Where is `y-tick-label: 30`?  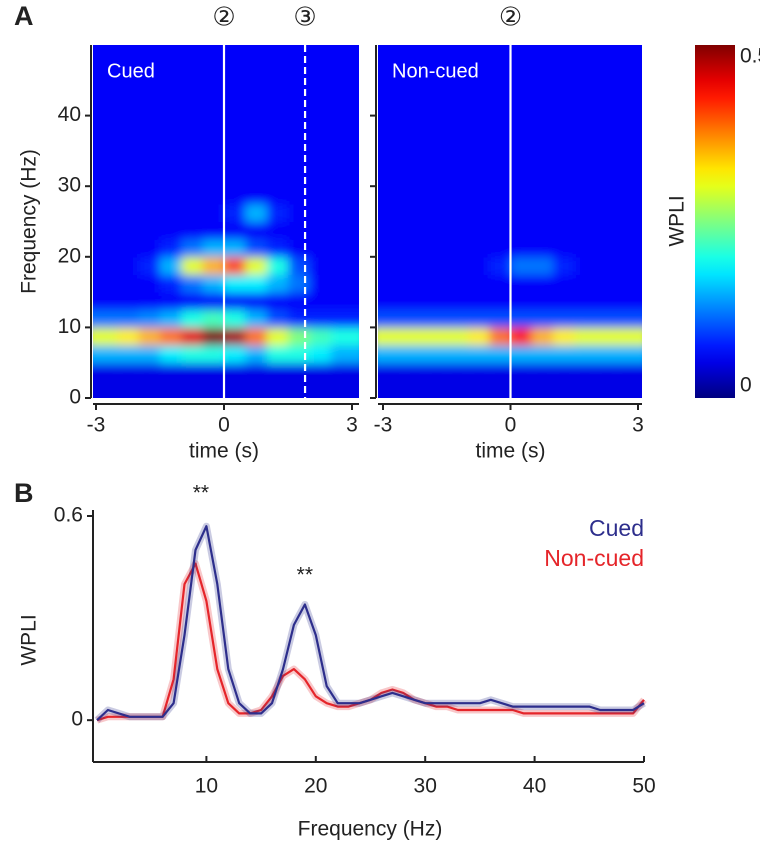 y-tick-label: 30 is located at coordinates (69, 185).